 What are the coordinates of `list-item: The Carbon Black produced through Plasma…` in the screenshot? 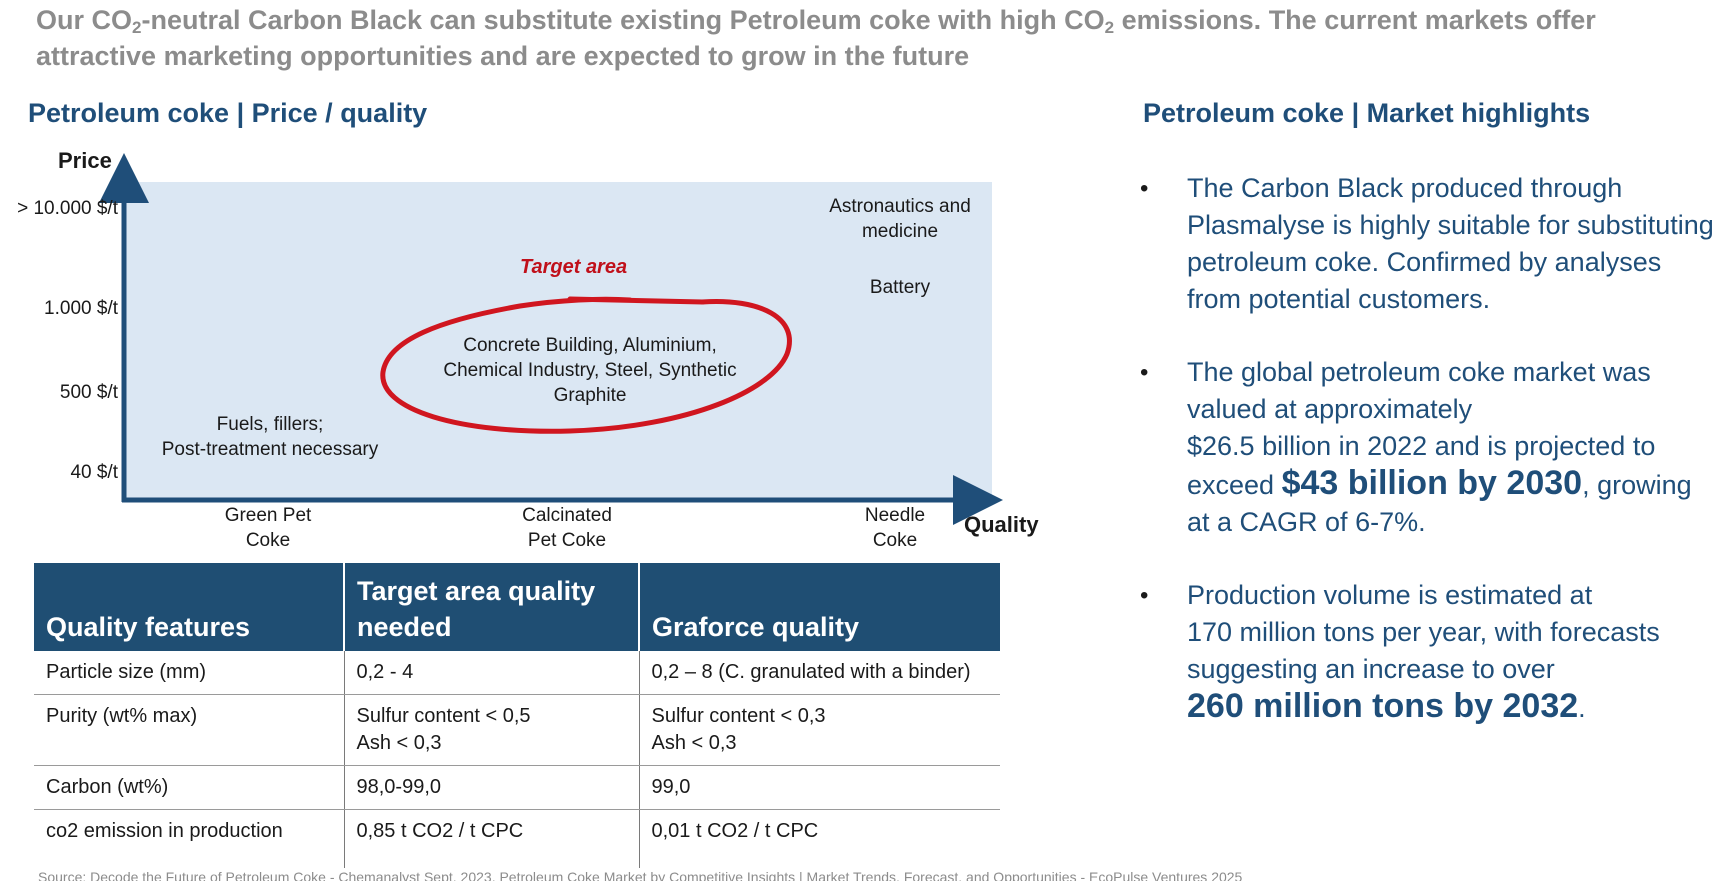 It's located at (1430, 244).